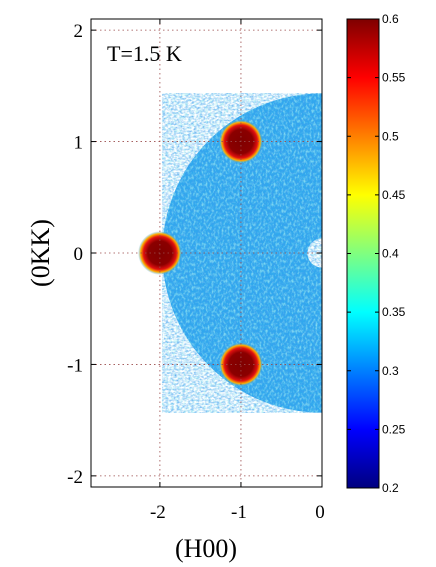  Describe the element at coordinates (79, 254) in the screenshot. I see `y-tick-label: 0` at that location.